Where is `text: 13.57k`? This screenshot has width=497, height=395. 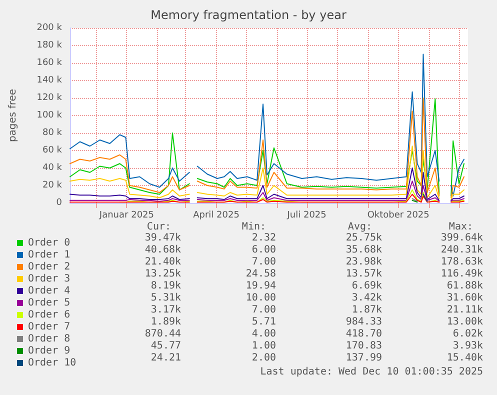
text: 13.57k is located at coordinates (364, 274).